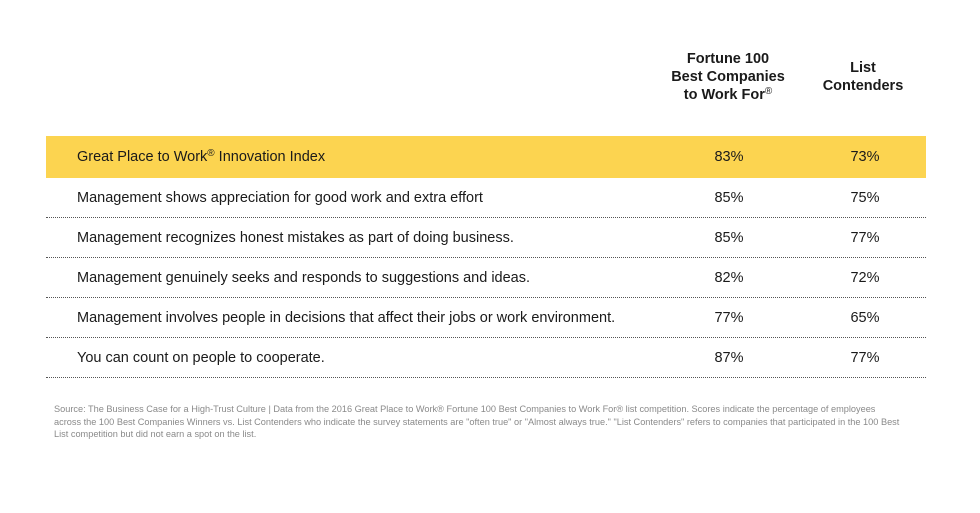  Describe the element at coordinates (863, 77) in the screenshot. I see `column-header-list-contenders: List Contenders` at that location.